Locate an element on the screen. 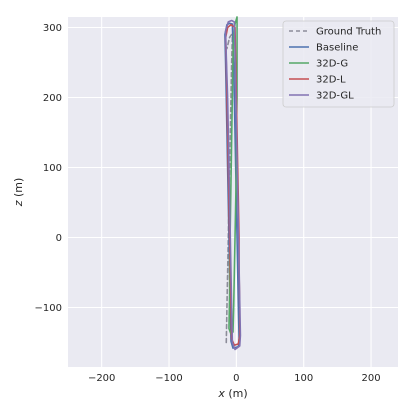 Image resolution: width=415 pixels, height=415 pixels. legend-entry: Ground Truth is located at coordinates (348, 32).